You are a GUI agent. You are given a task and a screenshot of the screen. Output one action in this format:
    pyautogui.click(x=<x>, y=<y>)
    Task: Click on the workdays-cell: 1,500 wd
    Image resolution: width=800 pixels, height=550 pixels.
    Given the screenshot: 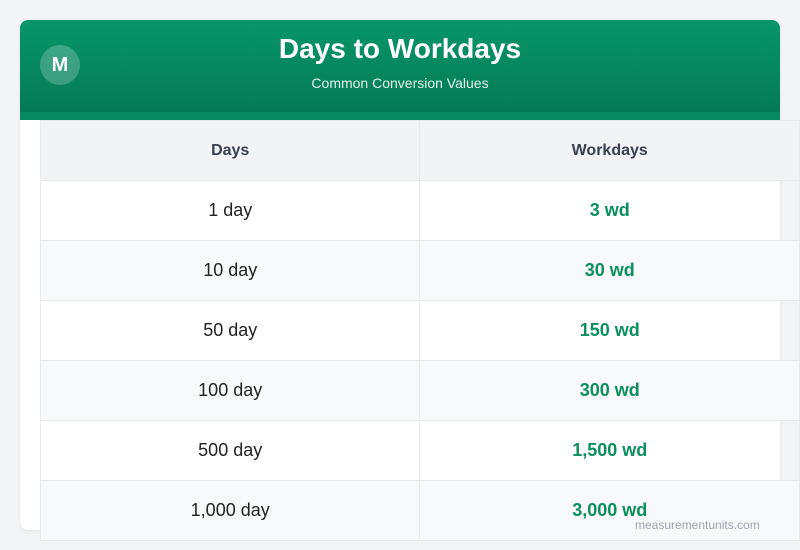 What is the action you would take?
    pyautogui.click(x=609, y=450)
    